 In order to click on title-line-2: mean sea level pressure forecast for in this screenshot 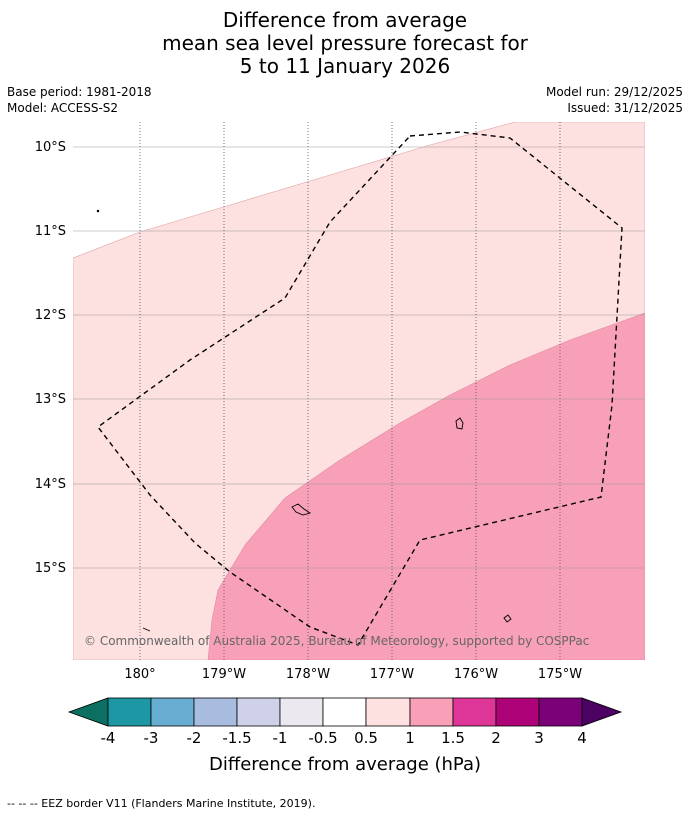, I will do `click(345, 43)`.